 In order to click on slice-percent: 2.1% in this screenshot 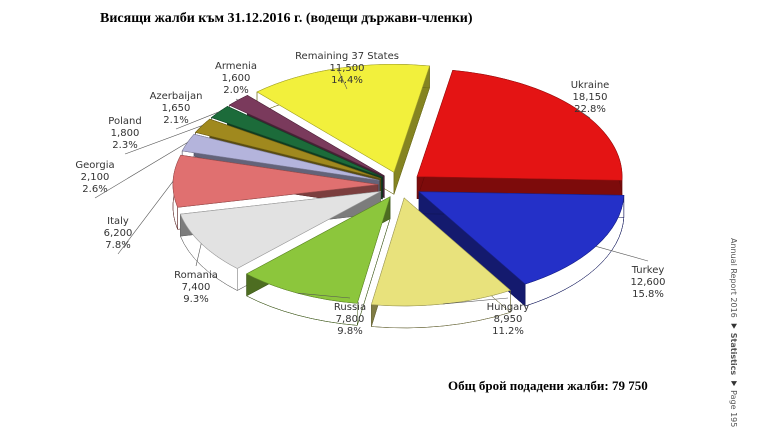, I will do `click(175, 120)`.